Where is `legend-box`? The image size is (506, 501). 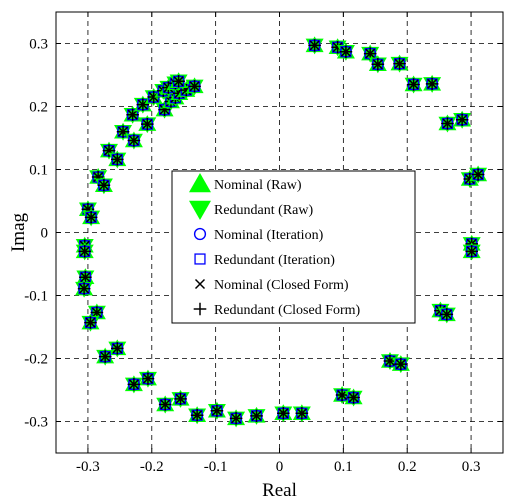 legend-box is located at coordinates (293, 247).